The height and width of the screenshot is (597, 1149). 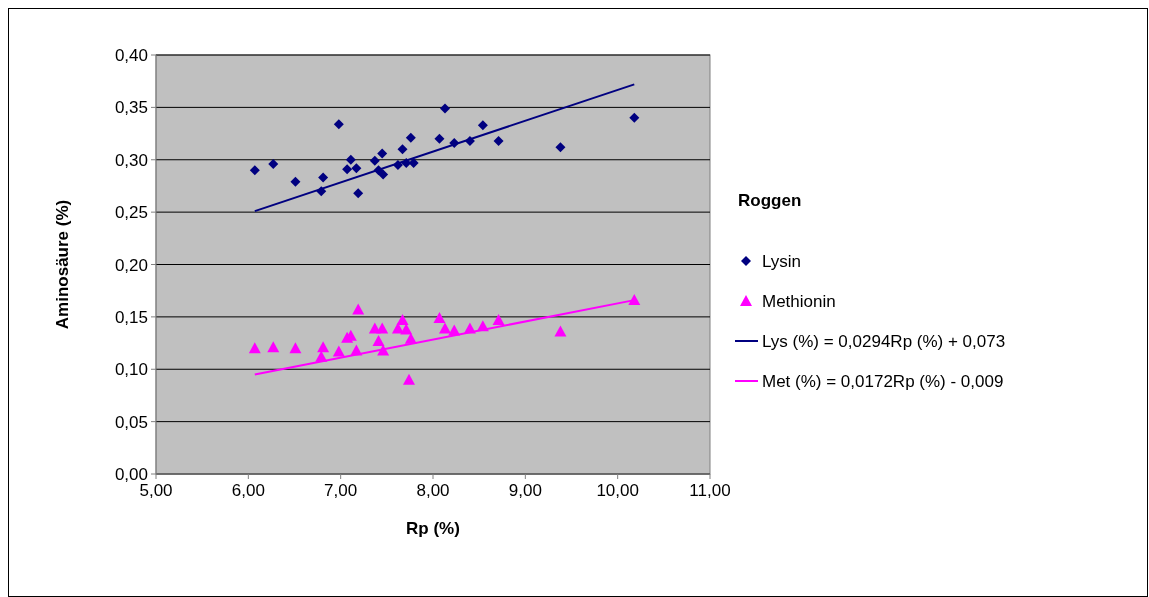 What do you see at coordinates (131, 265) in the screenshot?
I see `y-tick-label: 0,20` at bounding box center [131, 265].